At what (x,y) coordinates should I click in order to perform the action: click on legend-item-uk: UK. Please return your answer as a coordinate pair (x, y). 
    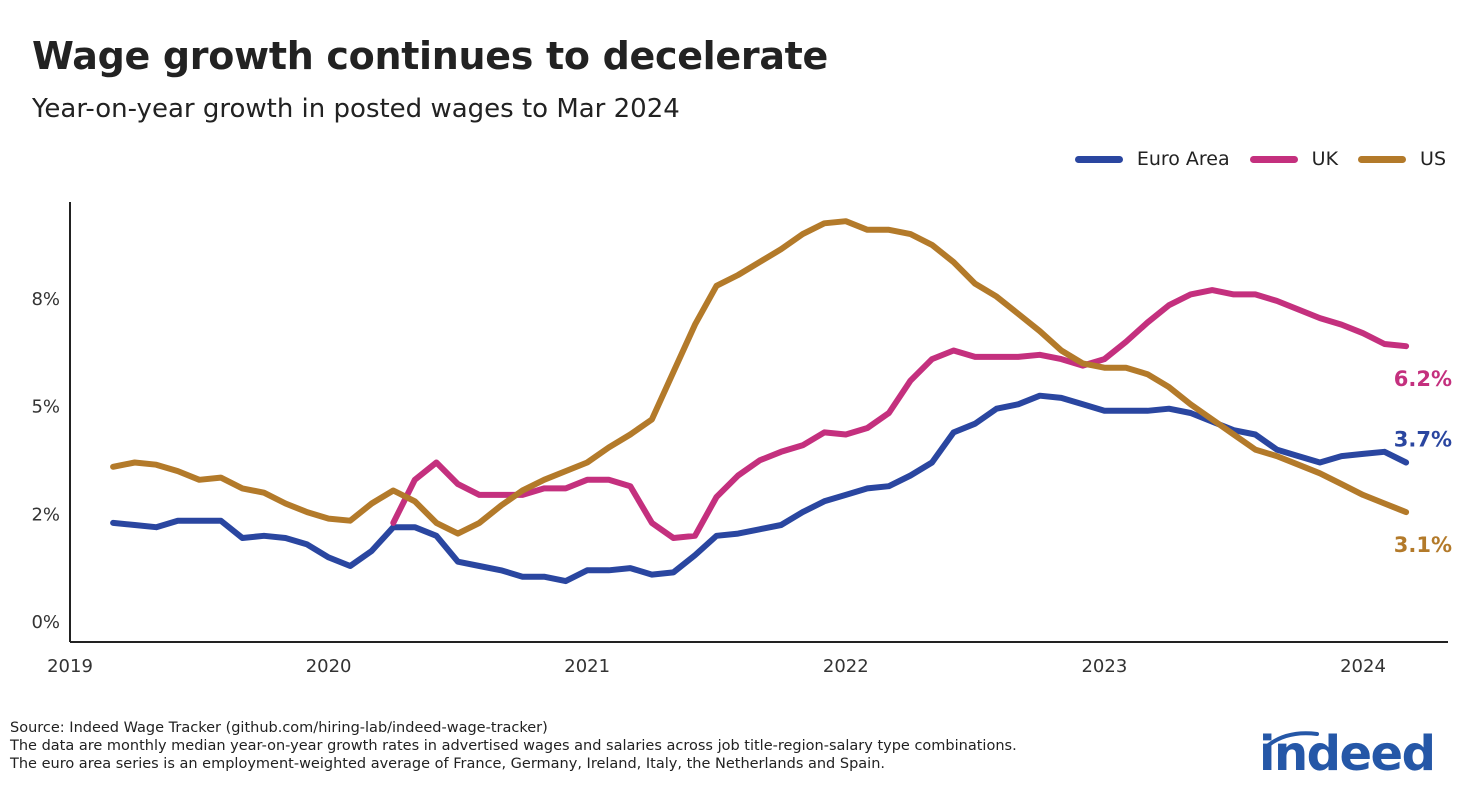
    Looking at the image, I should click on (1294, 159).